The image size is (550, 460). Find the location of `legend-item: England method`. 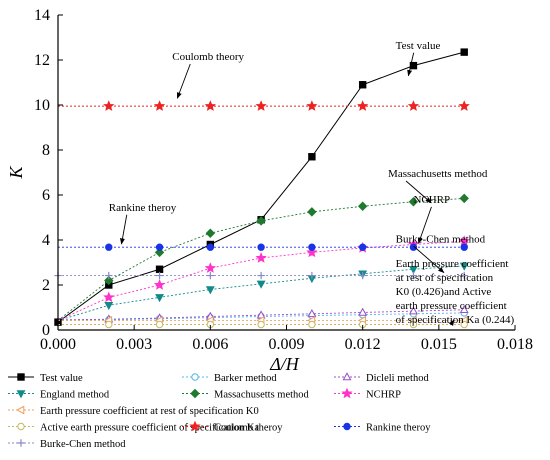

legend-item: England method is located at coordinates (59, 395).